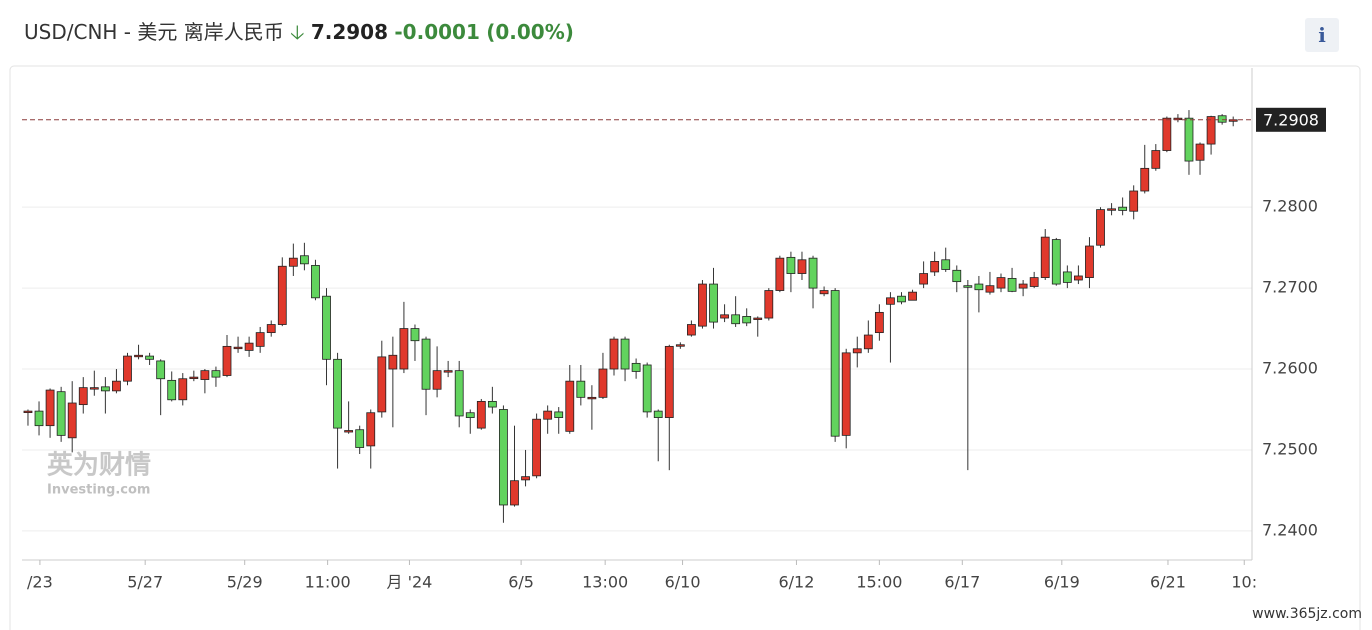 This screenshot has width=1372, height=630. I want to click on x-tick-label: 5/29, so click(245, 582).